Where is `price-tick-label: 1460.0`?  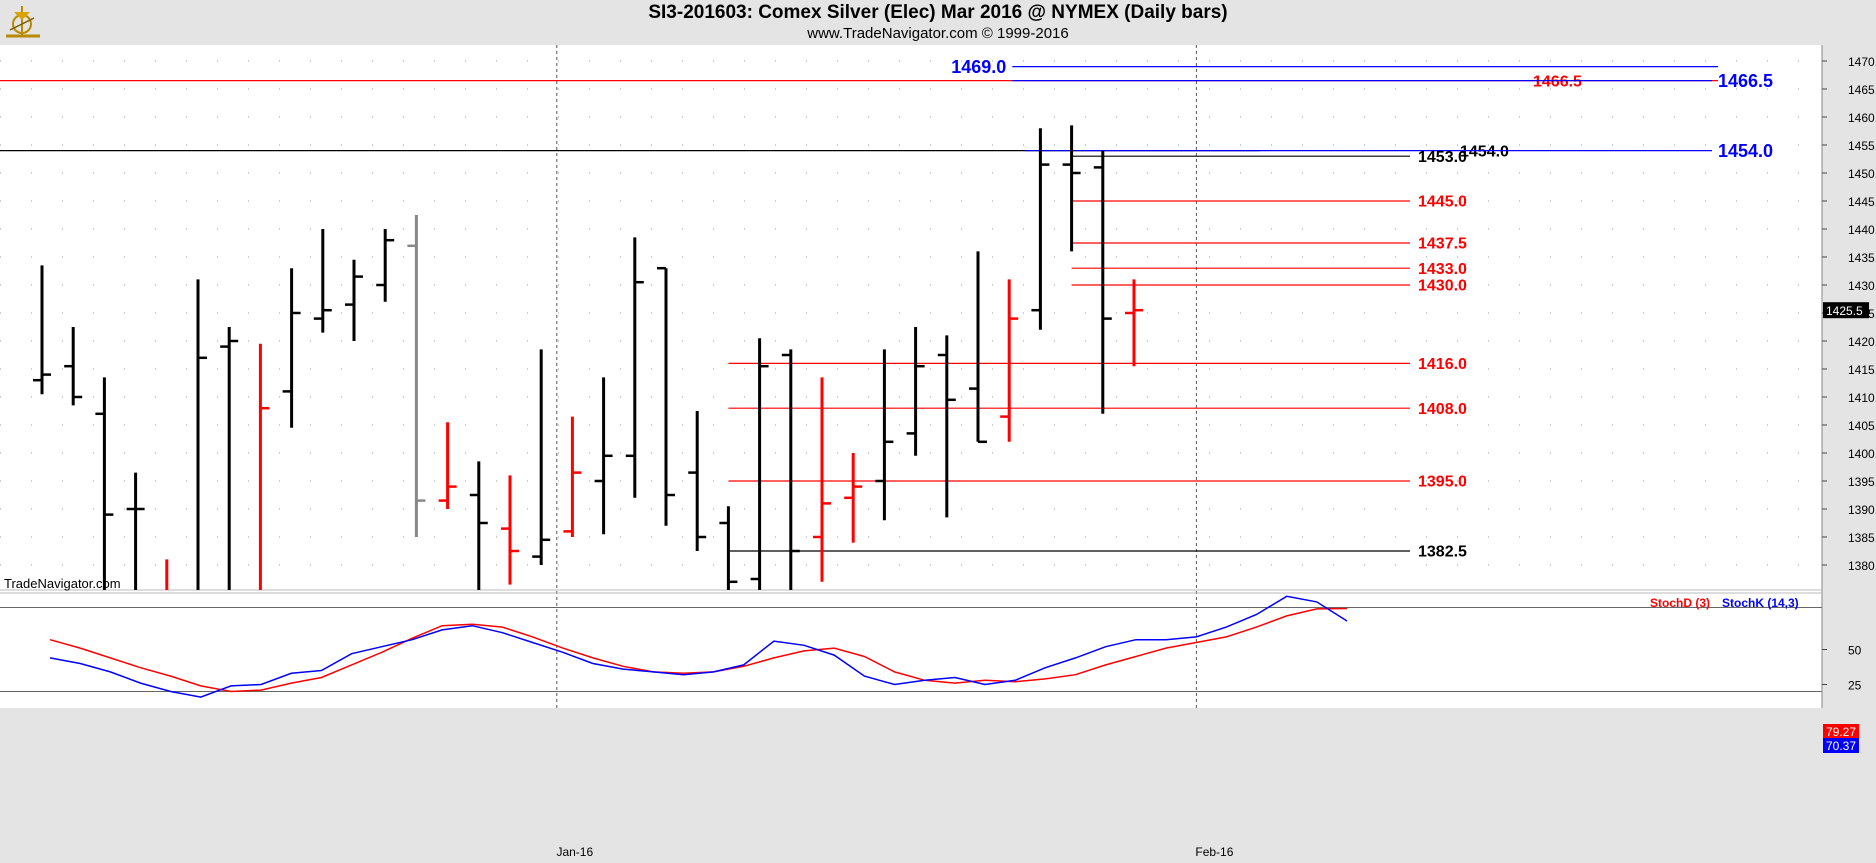
price-tick-label: 1460.0 is located at coordinates (1862, 118).